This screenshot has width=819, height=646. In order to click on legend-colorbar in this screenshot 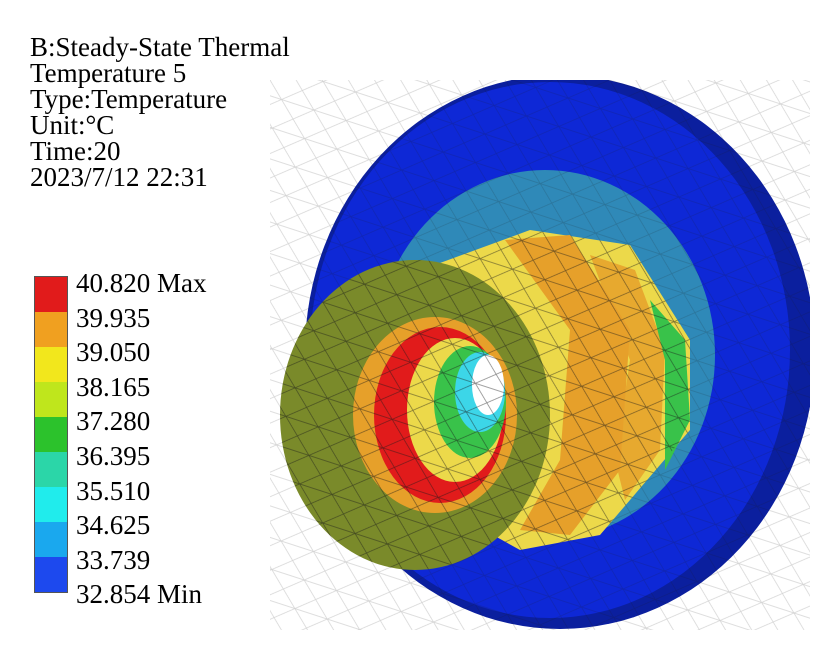, I will do `click(51, 434)`.